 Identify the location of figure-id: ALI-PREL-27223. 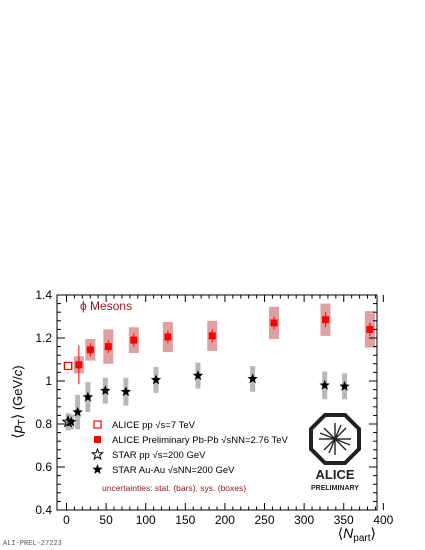
(32, 544).